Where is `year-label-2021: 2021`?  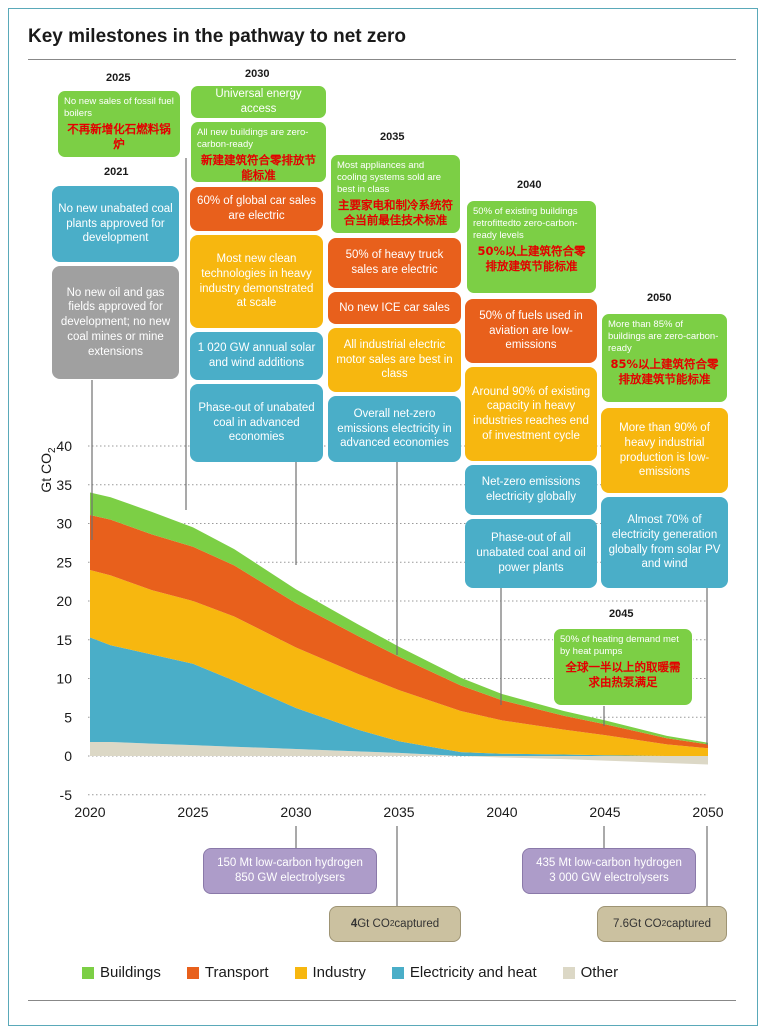 year-label-2021: 2021 is located at coordinates (116, 172).